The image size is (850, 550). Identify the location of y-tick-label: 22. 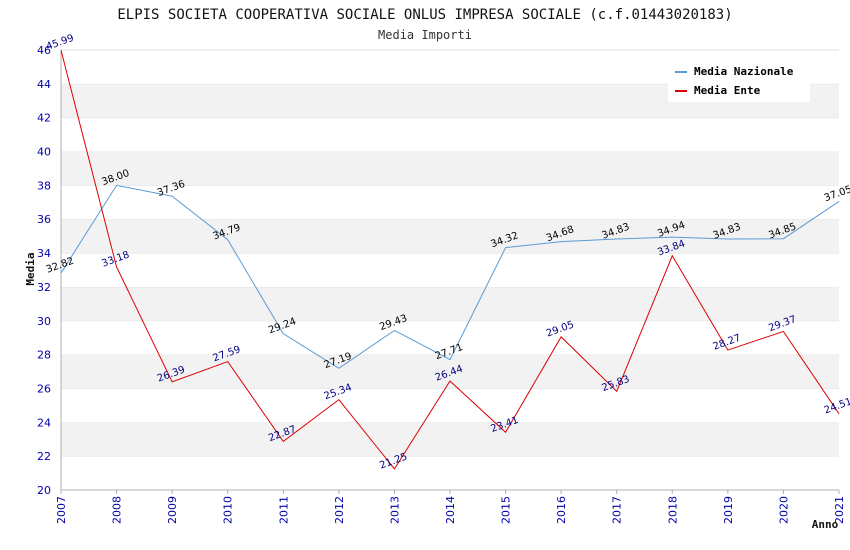
(44, 456).